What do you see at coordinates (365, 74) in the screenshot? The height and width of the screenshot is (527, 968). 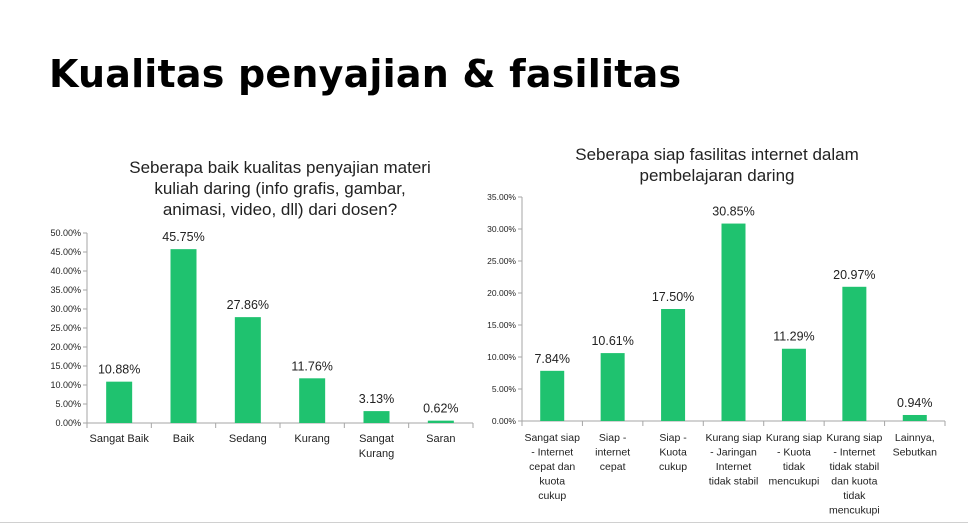 I see `slide-title: Kualitas penyajian & fasilitas` at bounding box center [365, 74].